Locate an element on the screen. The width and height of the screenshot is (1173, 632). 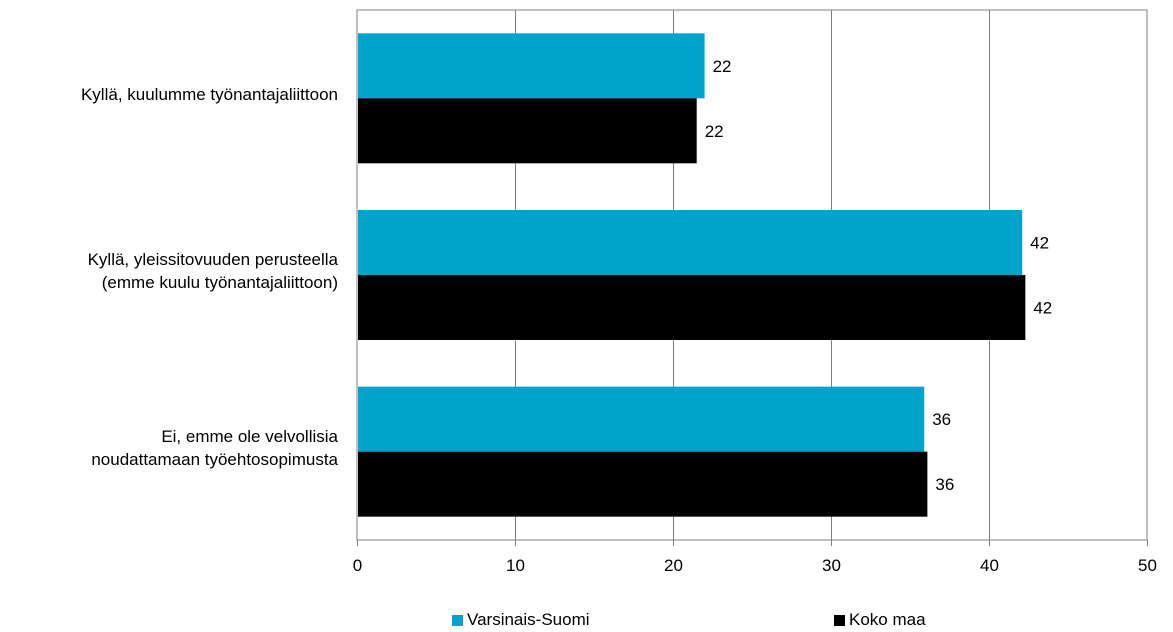
category-label-line: (emme kuulu työnantajaliittoon) is located at coordinates (219, 282).